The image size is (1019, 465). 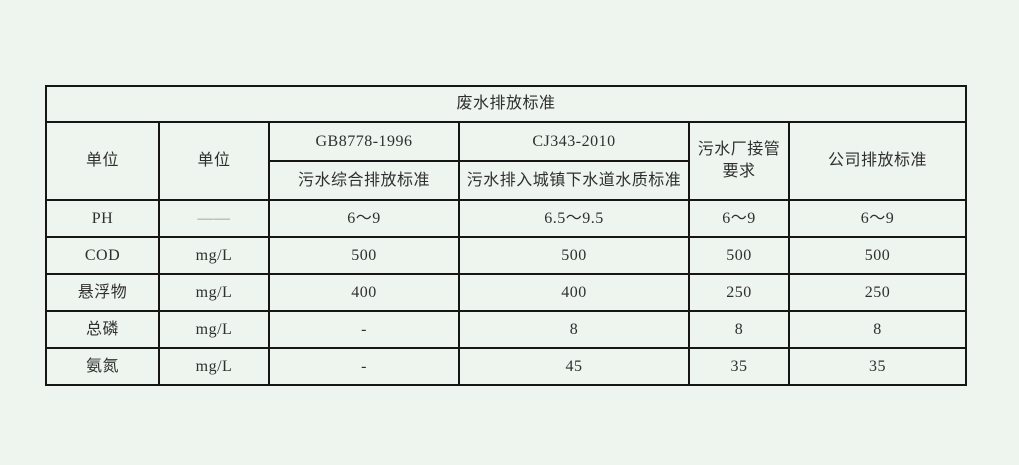 I want to click on cj-value-cell: 45, so click(x=574, y=366).